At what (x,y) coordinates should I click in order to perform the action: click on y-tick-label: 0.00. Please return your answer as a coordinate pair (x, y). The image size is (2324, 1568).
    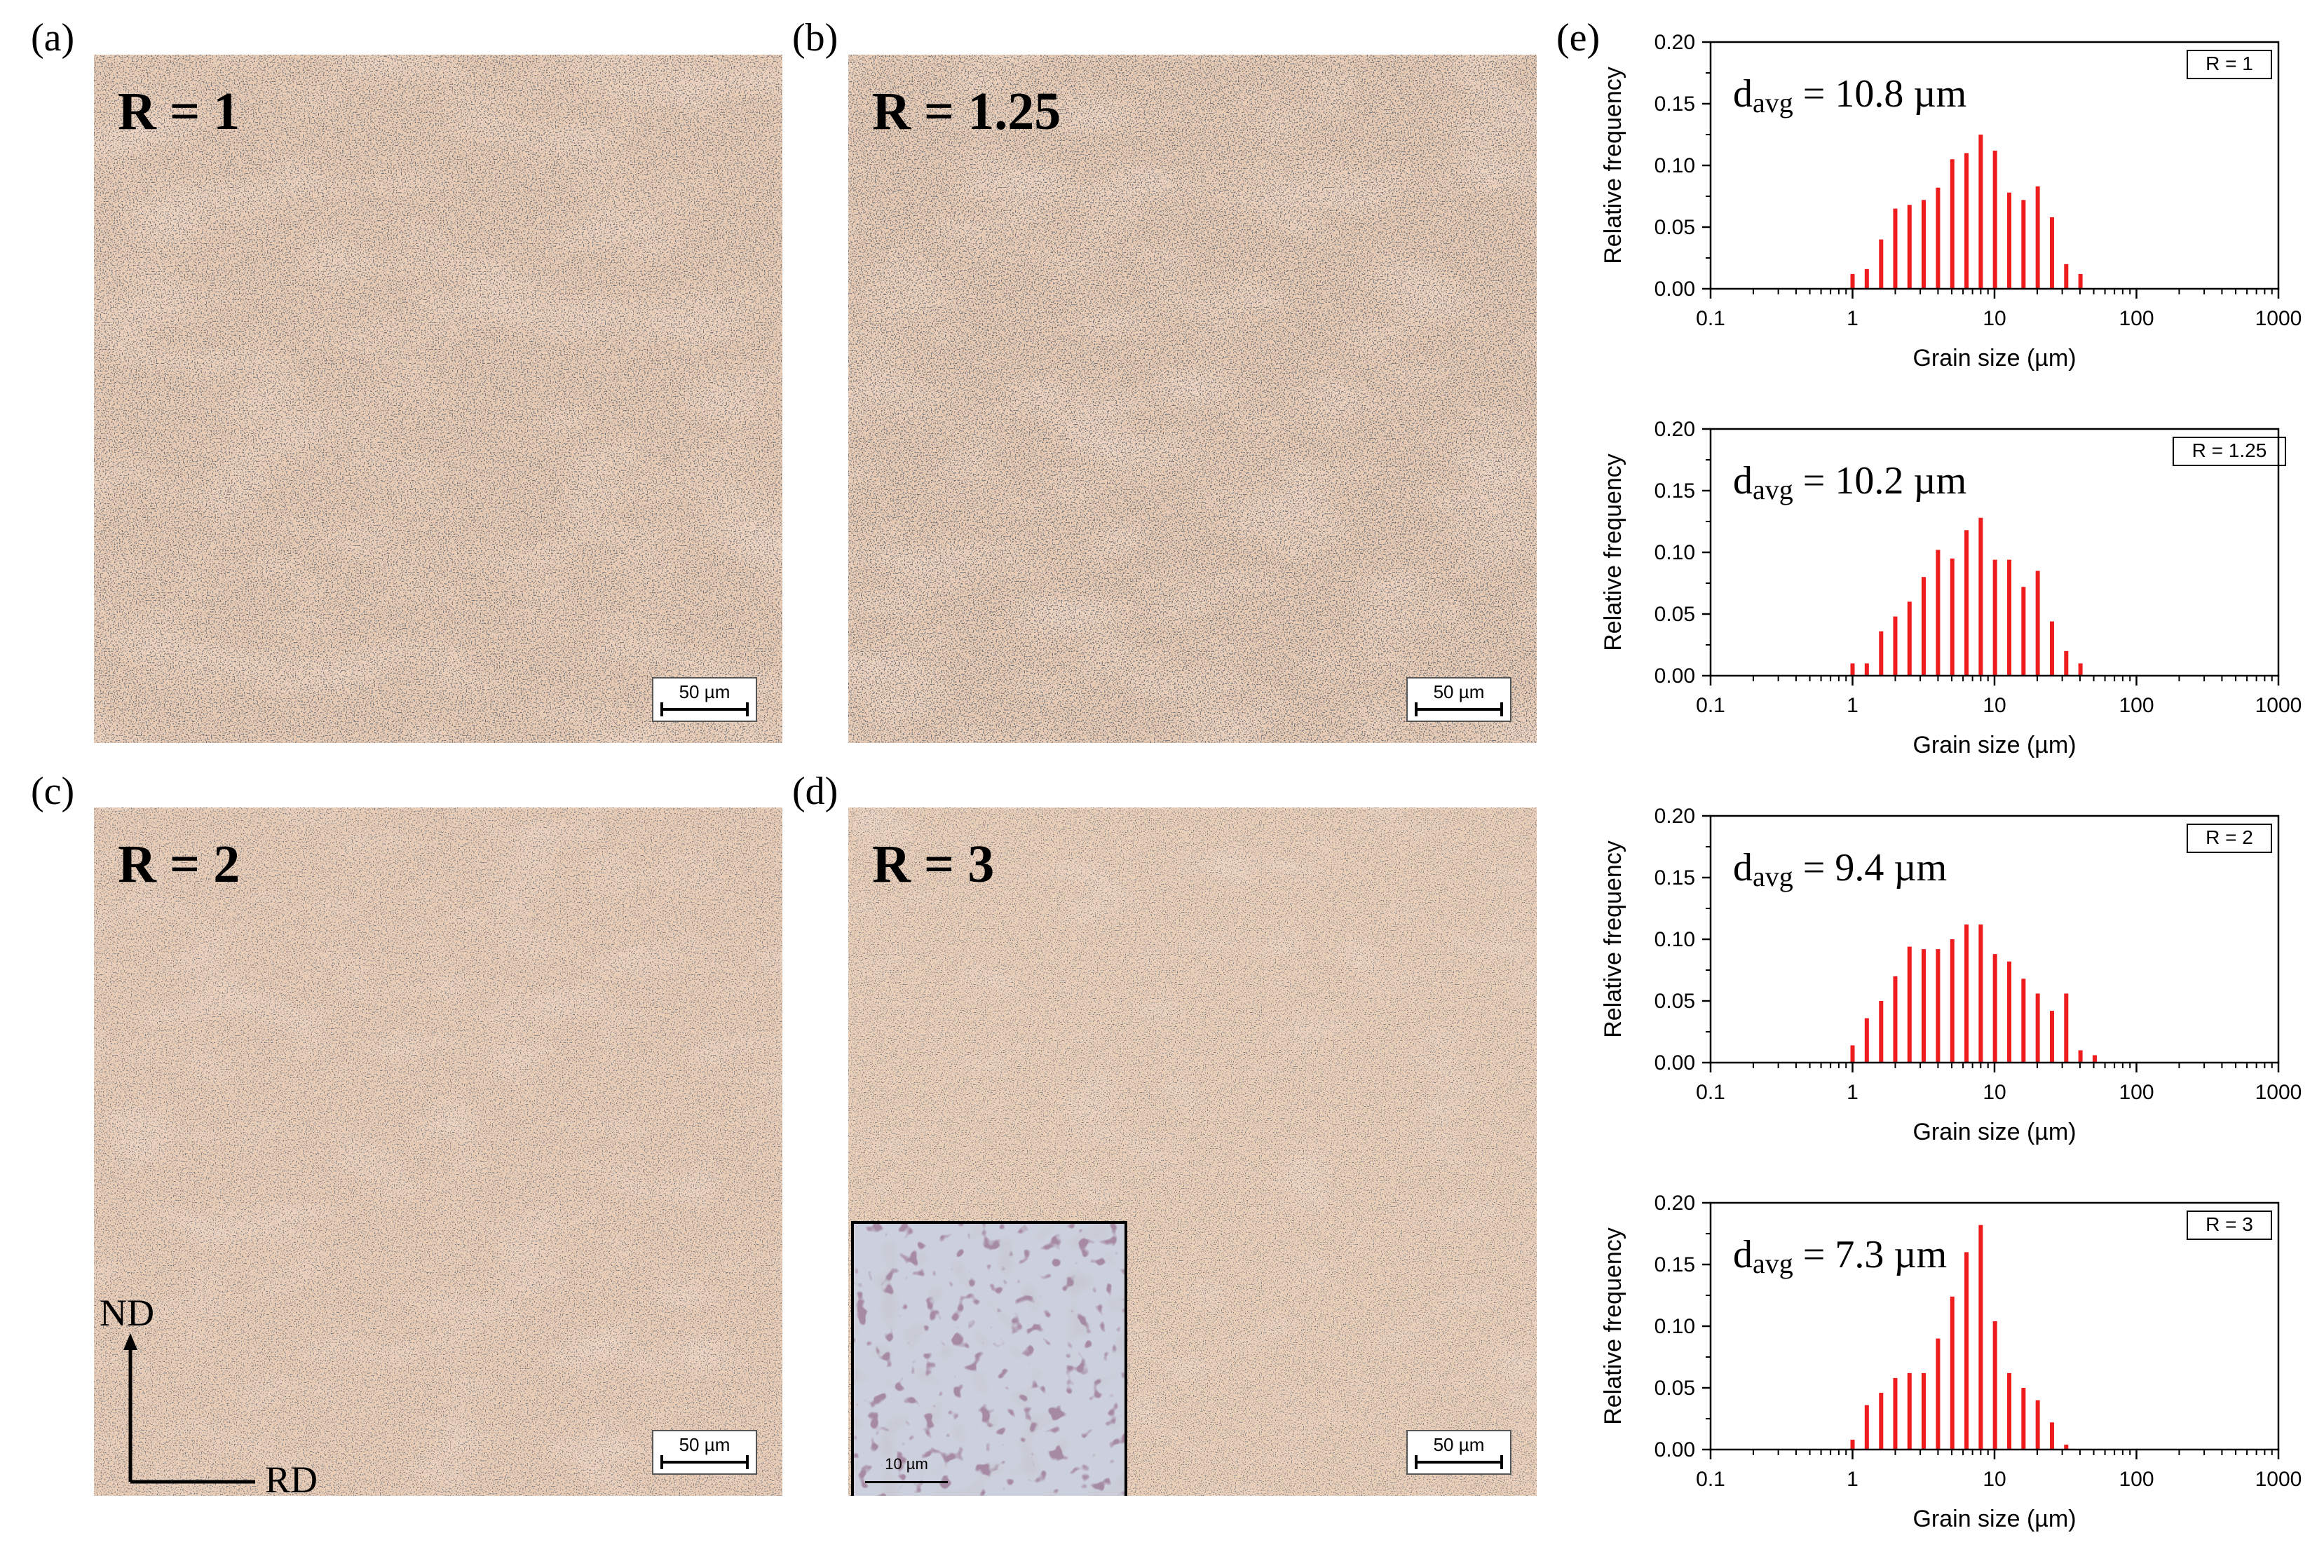
    Looking at the image, I should click on (1674, 289).